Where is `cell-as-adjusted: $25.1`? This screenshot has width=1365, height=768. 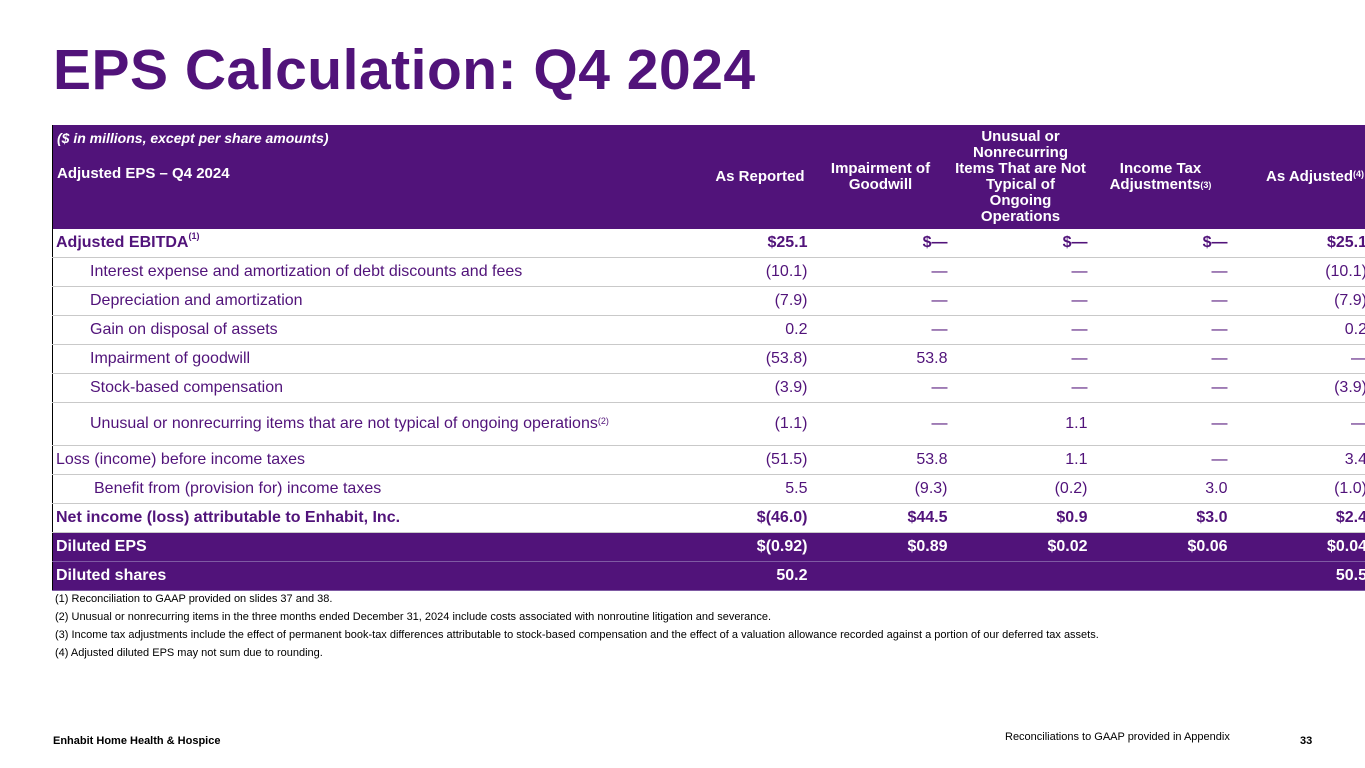
cell-as-adjusted: $25.1 is located at coordinates (1297, 243).